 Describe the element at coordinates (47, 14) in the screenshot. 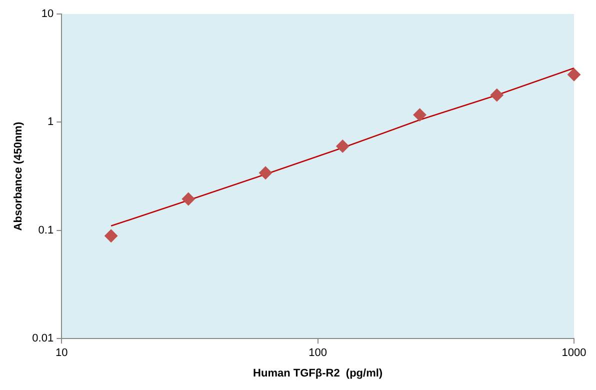

I see `y-tick-label: 10` at that location.